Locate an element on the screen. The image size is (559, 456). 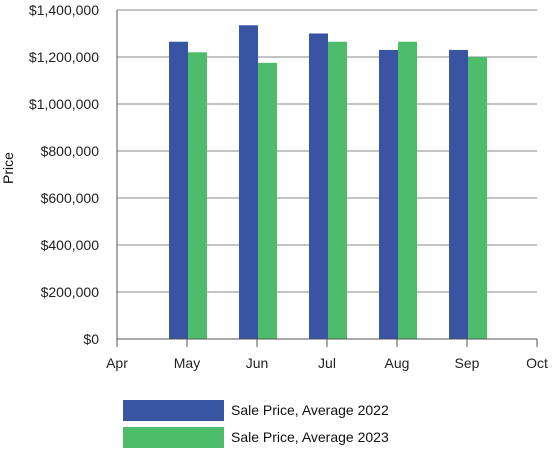
y-tick-label: $400,000 is located at coordinates (70, 245).